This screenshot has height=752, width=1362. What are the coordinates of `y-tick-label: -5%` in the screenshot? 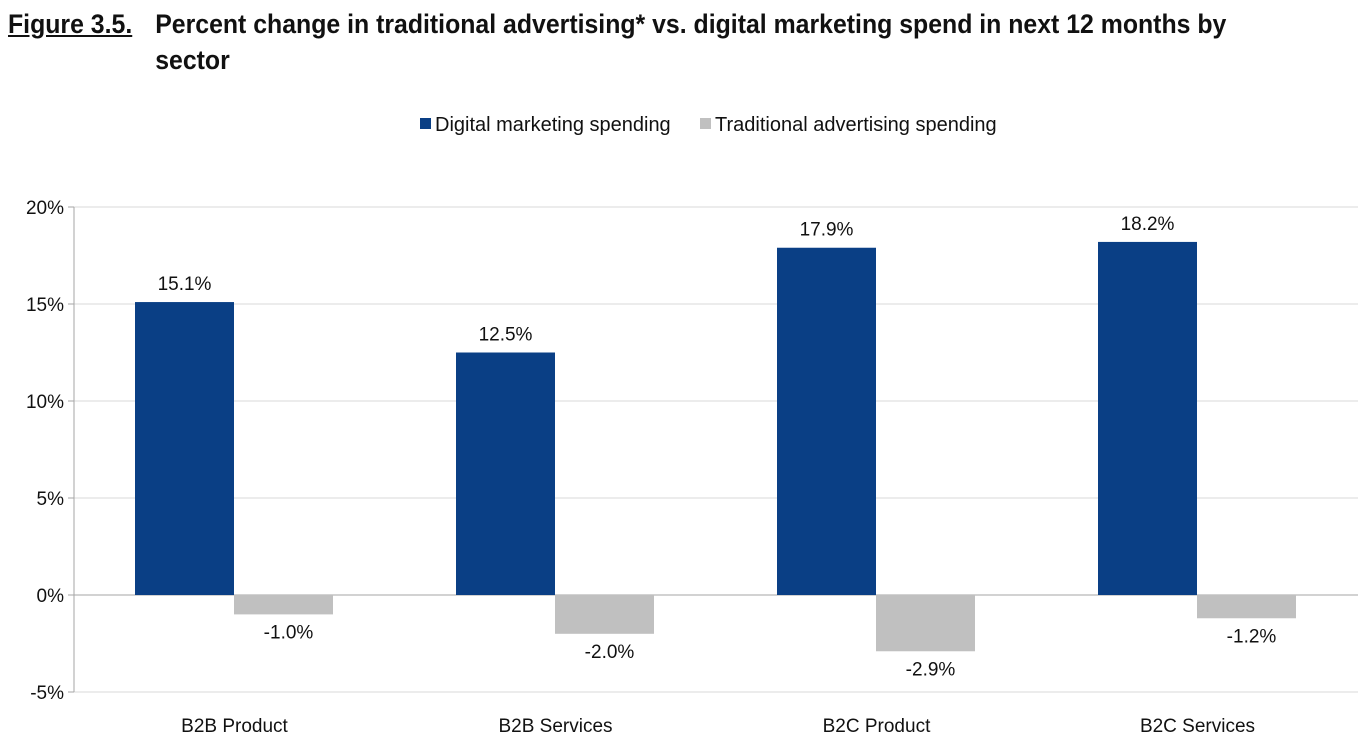 It's located at (47, 693).